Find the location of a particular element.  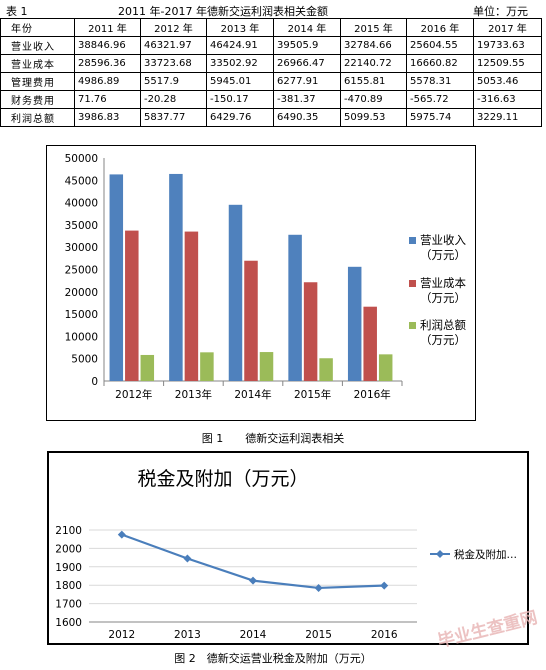

table-cell: 3986.83 is located at coordinates (107, 117).